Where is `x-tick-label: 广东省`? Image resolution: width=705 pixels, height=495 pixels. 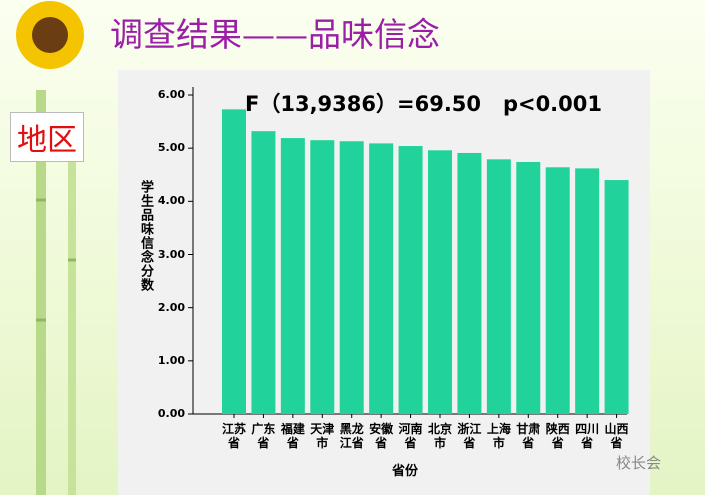
x-tick-label: 广东省 is located at coordinates (263, 436).